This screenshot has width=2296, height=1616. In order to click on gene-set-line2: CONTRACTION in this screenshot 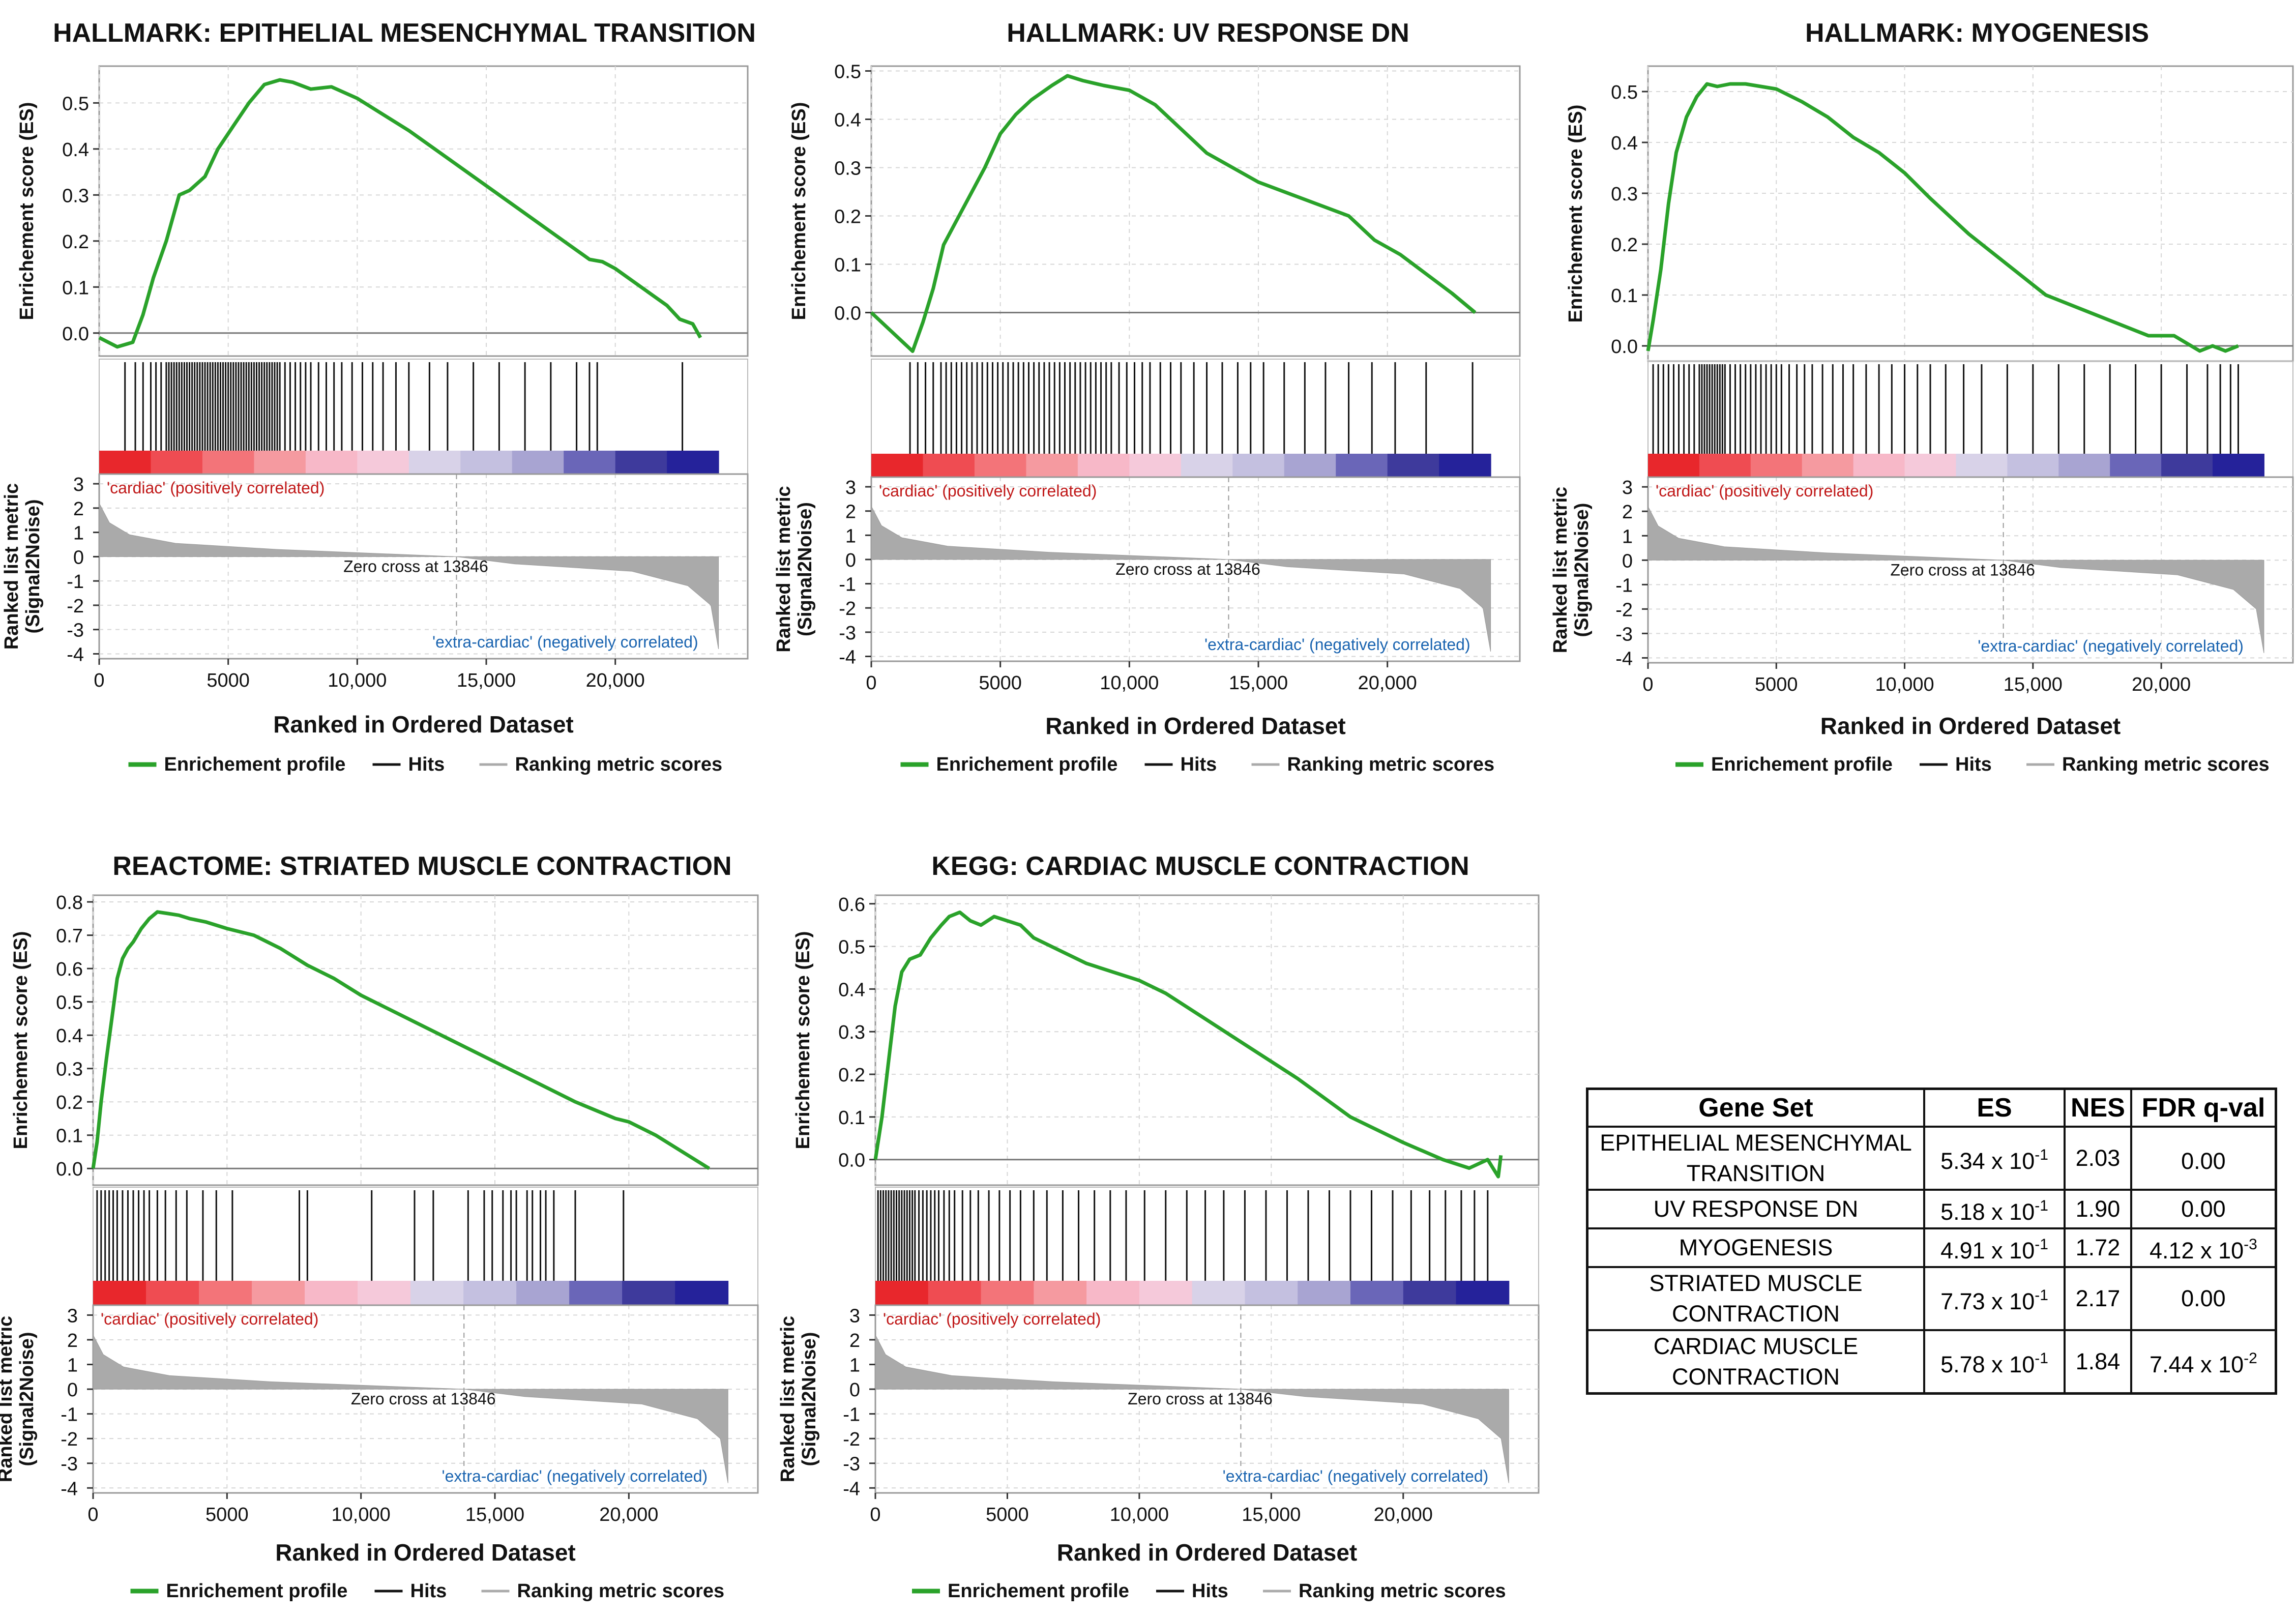, I will do `click(1756, 1377)`.